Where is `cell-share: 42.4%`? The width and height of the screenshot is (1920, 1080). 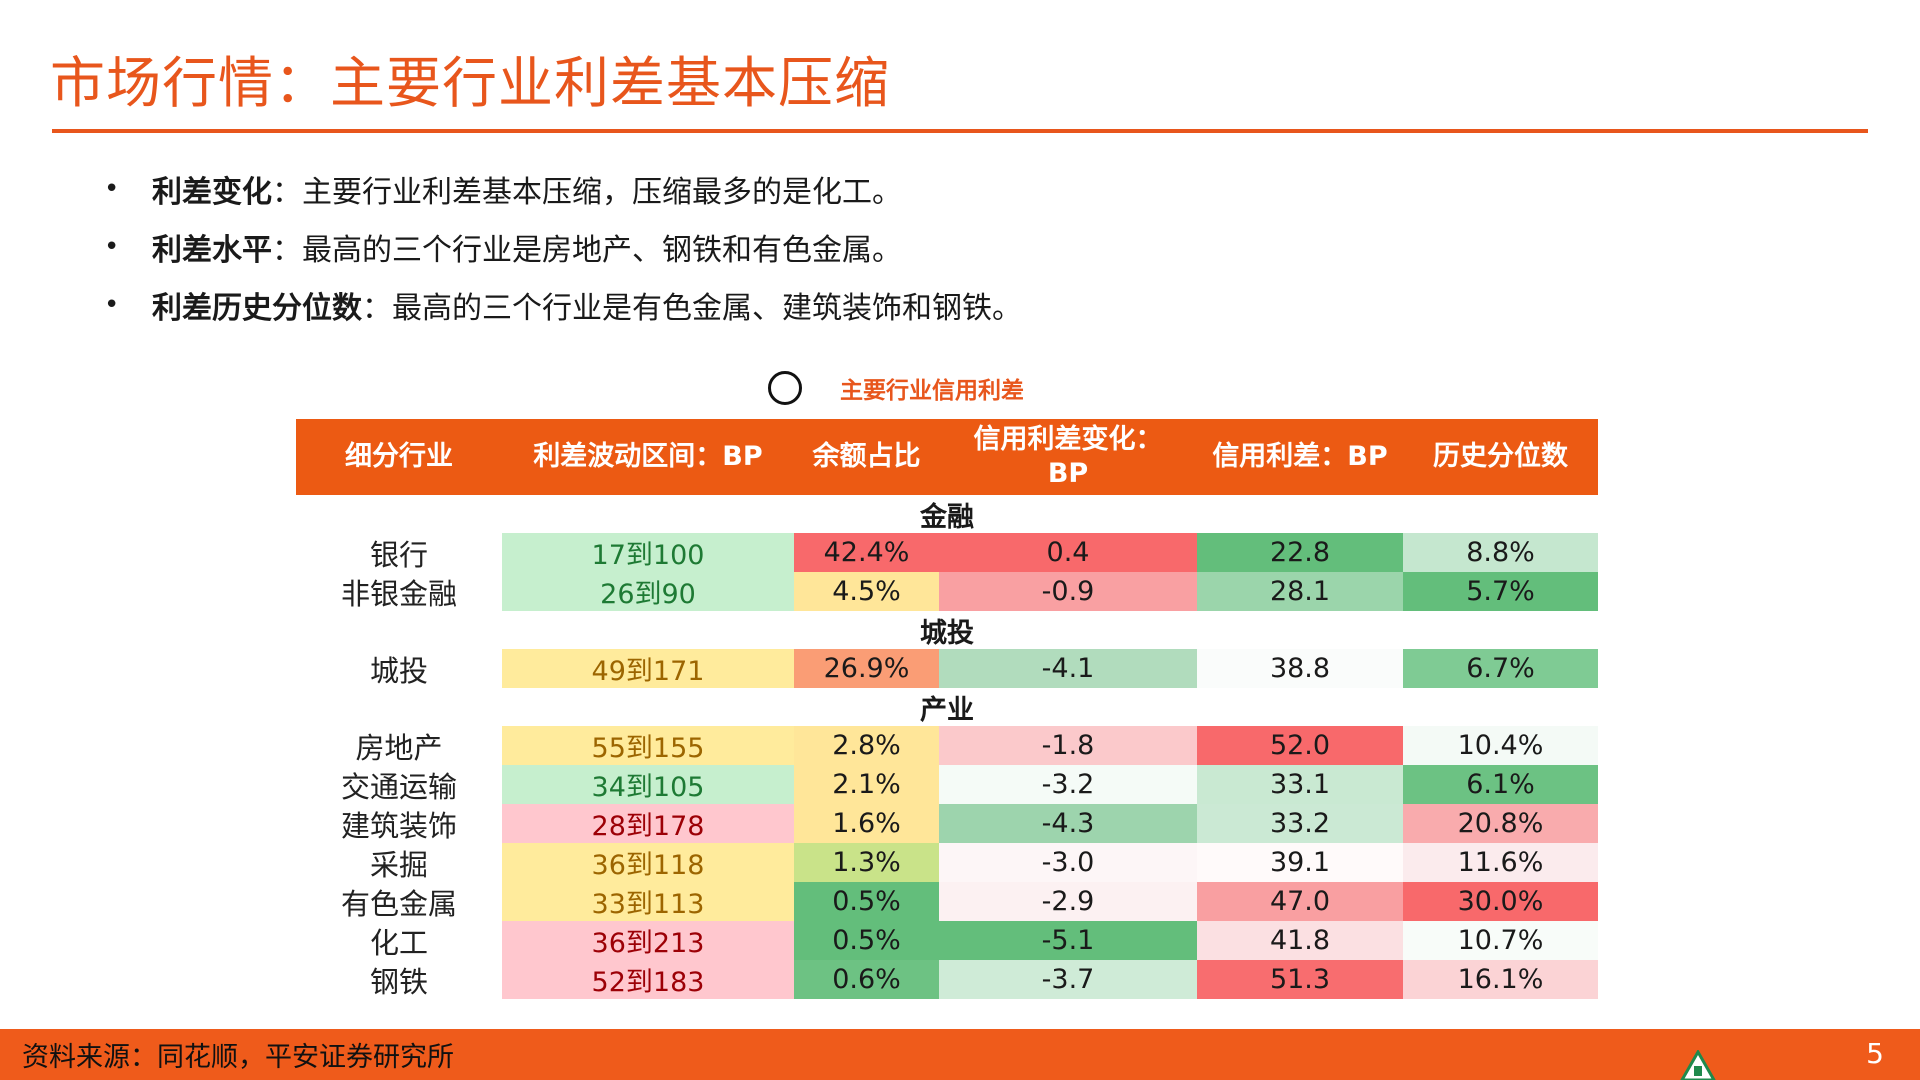 cell-share: 42.4% is located at coordinates (866, 552).